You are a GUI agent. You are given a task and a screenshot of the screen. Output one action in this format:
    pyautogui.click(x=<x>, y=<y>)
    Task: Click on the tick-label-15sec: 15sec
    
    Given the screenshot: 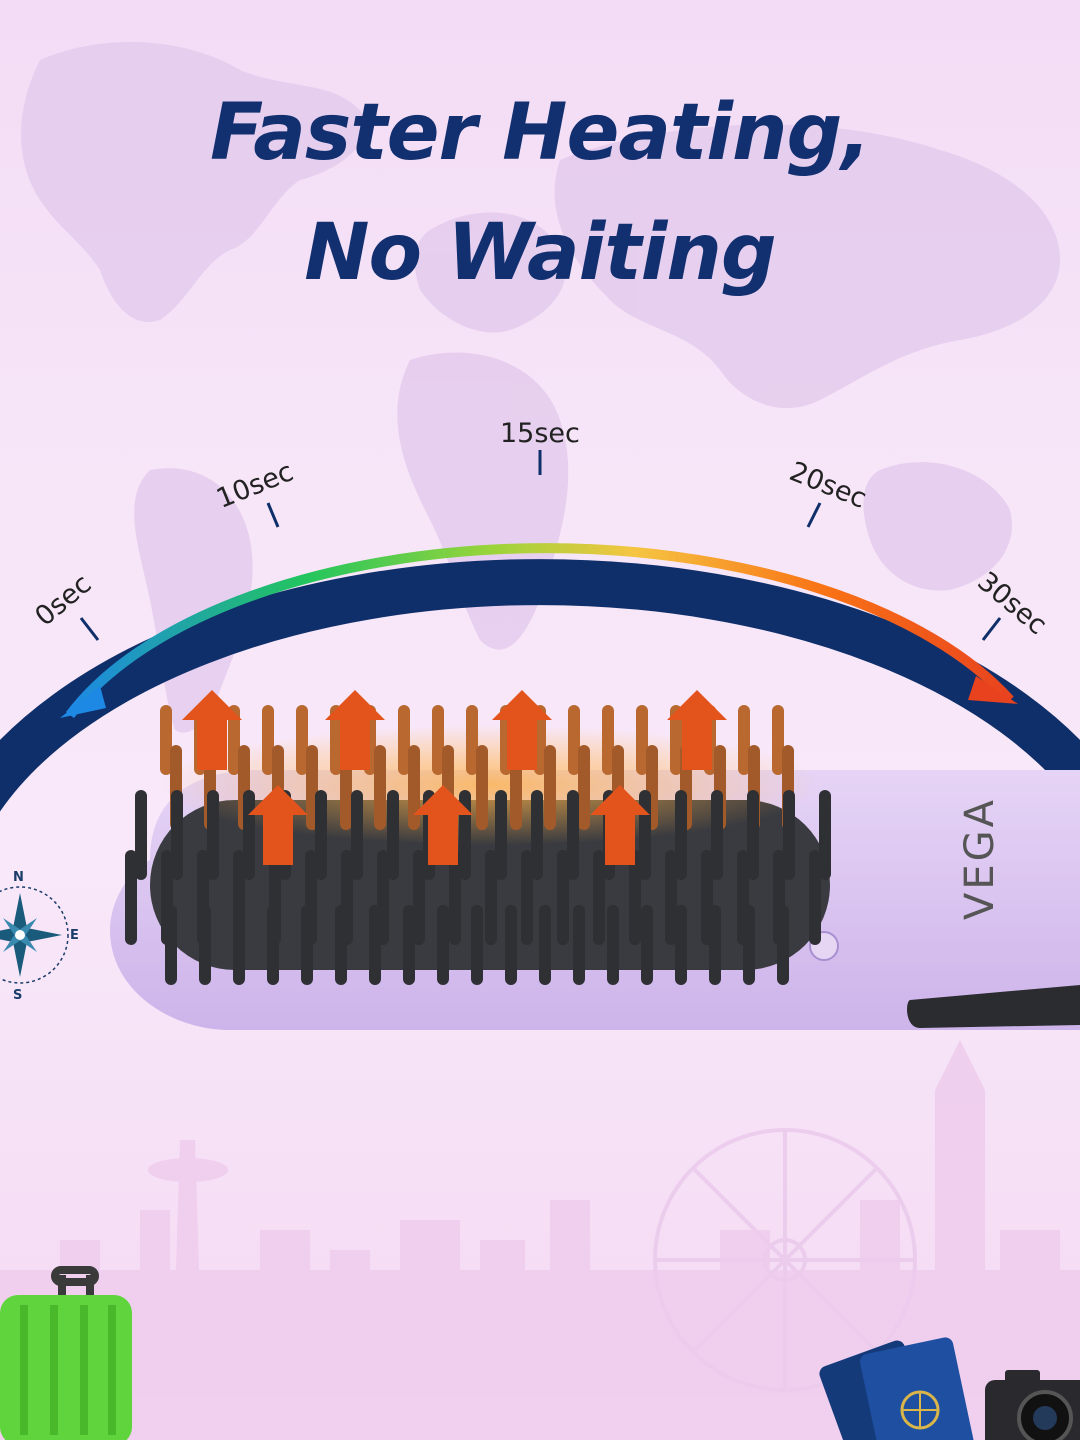 What is the action you would take?
    pyautogui.click(x=540, y=433)
    